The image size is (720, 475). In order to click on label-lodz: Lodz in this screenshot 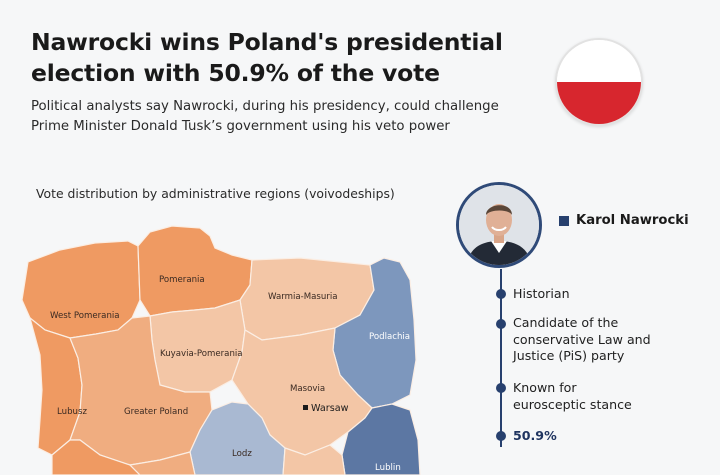, I will do `click(242, 454)`.